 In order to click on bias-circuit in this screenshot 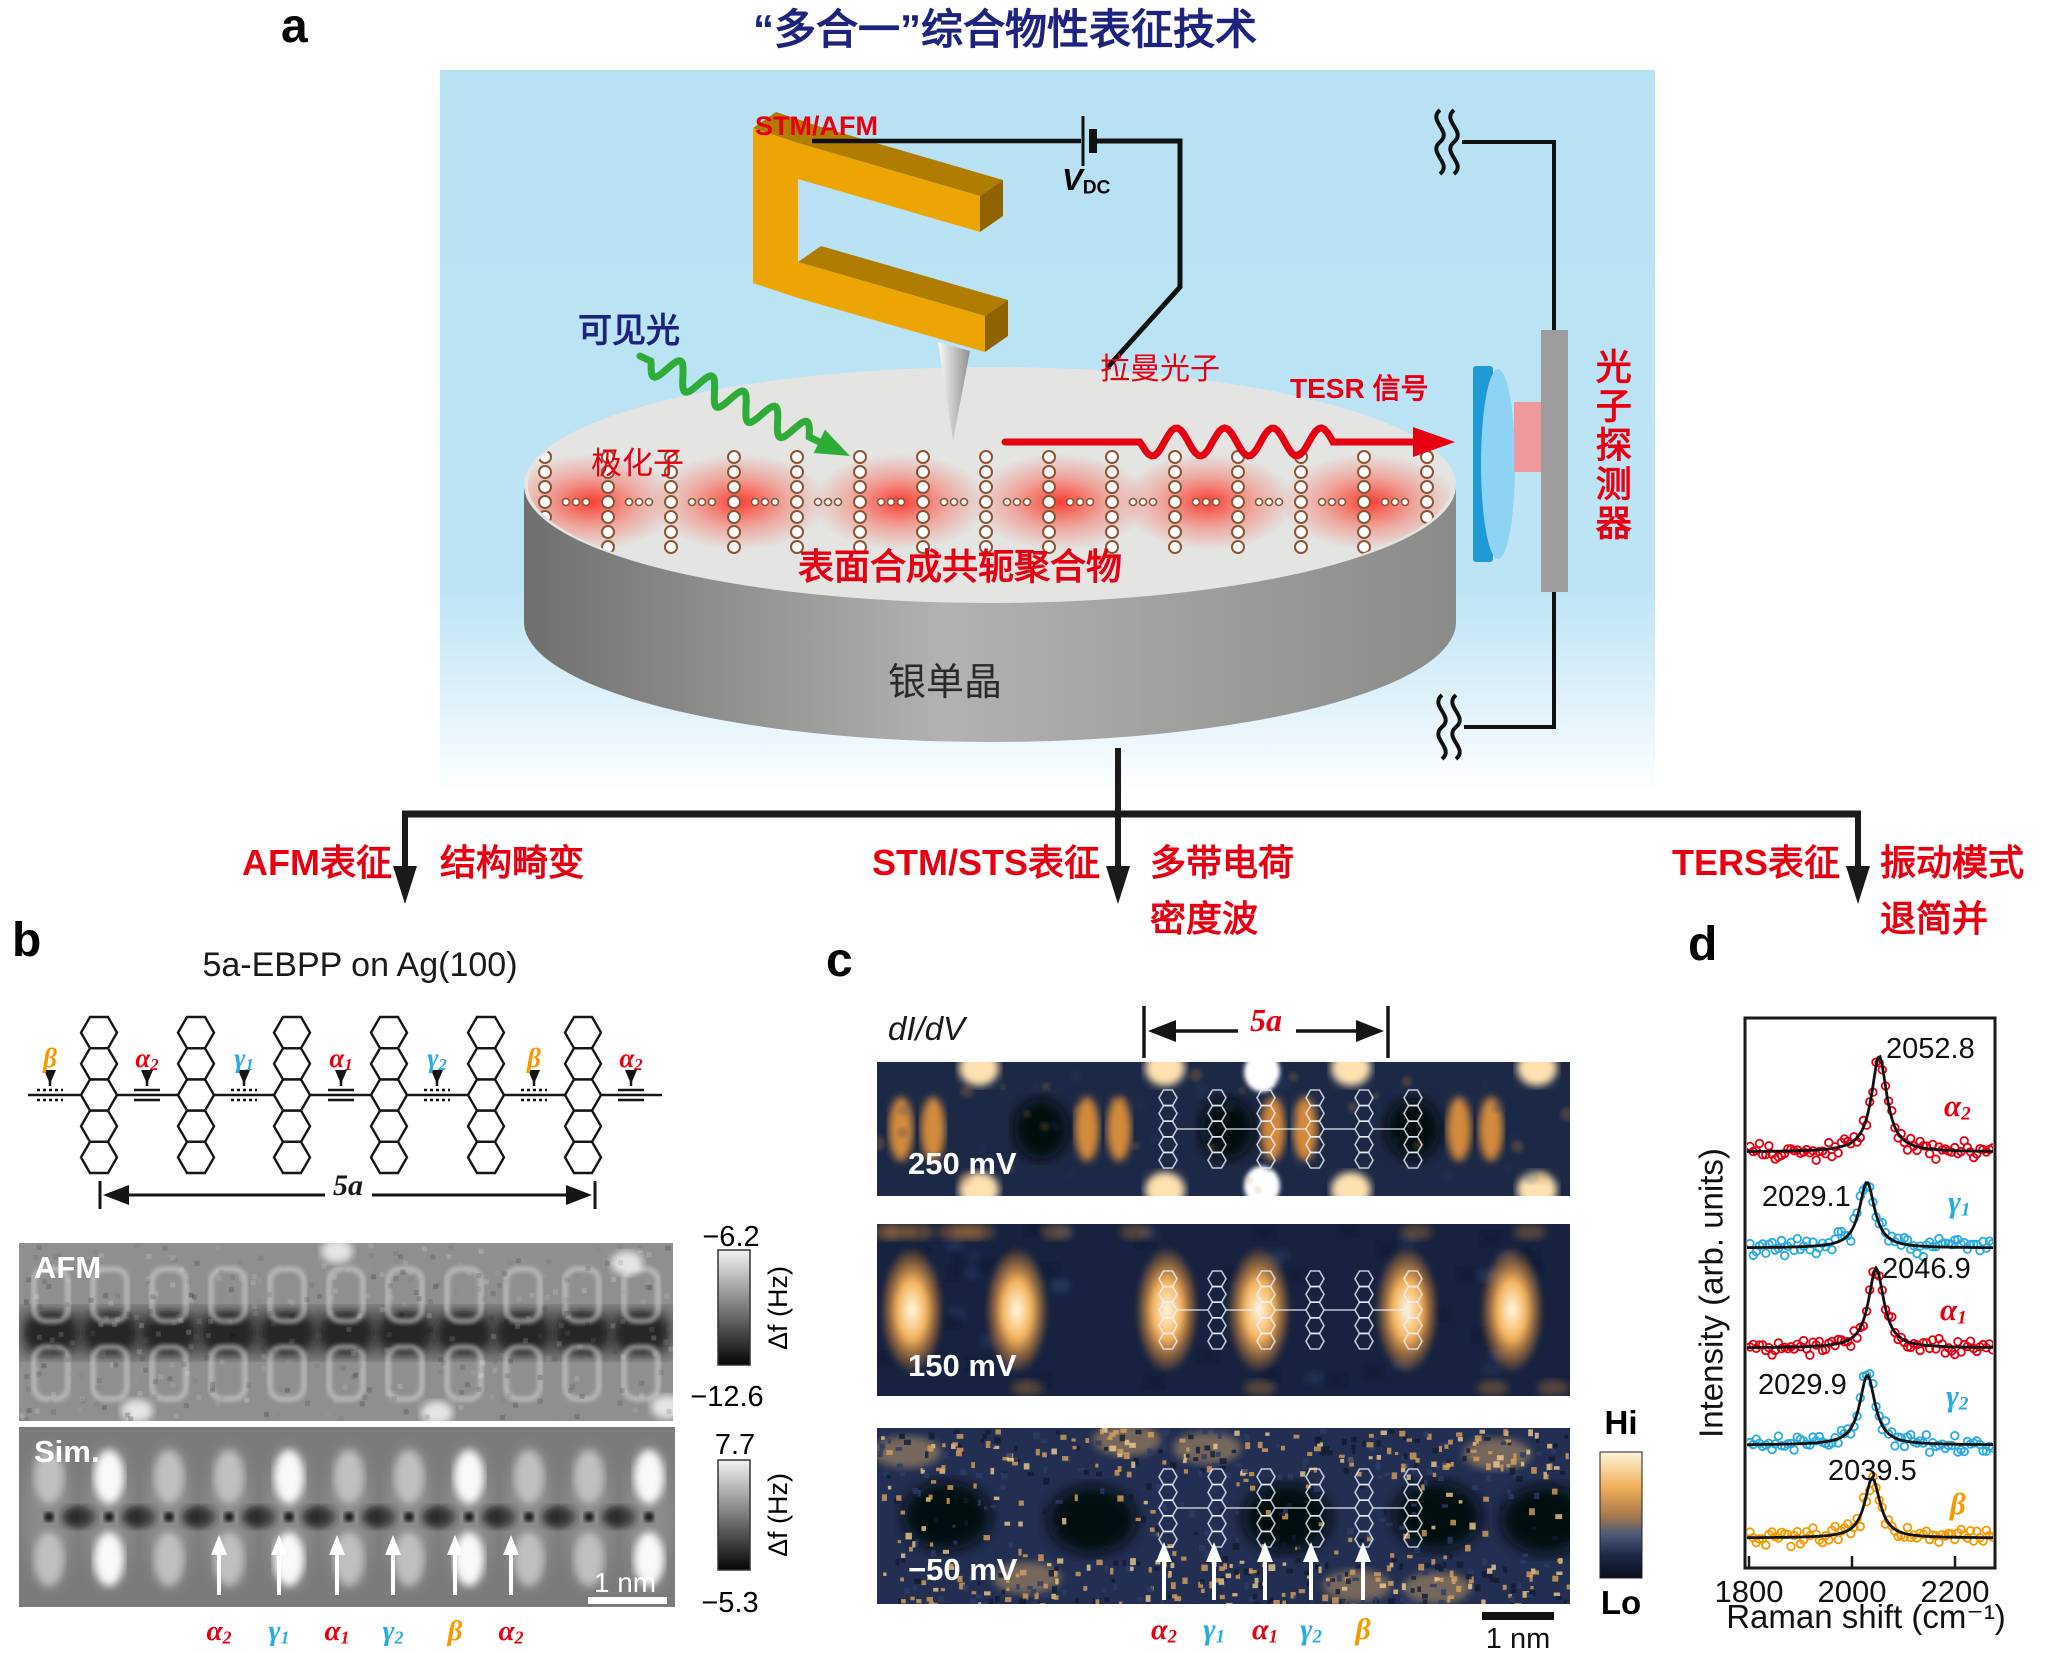, I will do `click(997, 243)`.